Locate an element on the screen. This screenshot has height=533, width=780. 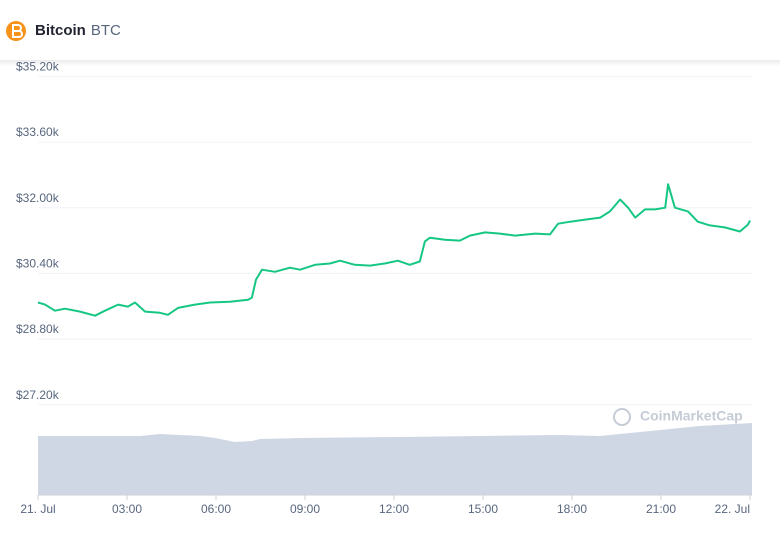
x-tick-label: 21. Jul is located at coordinates (37, 509).